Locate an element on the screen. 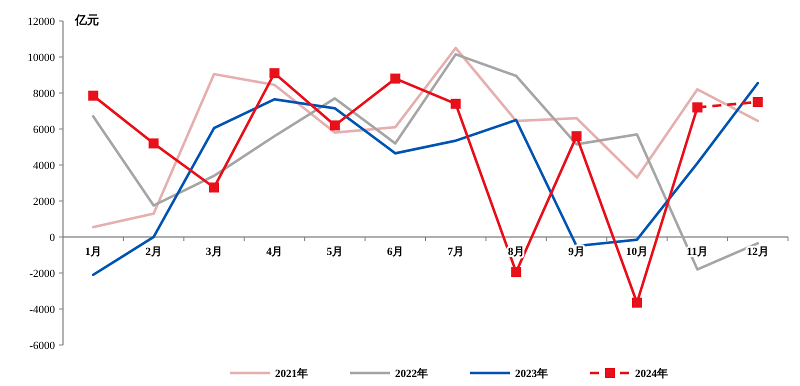 The height and width of the screenshot is (386, 800). x-tick-label: 2月 is located at coordinates (153, 252).